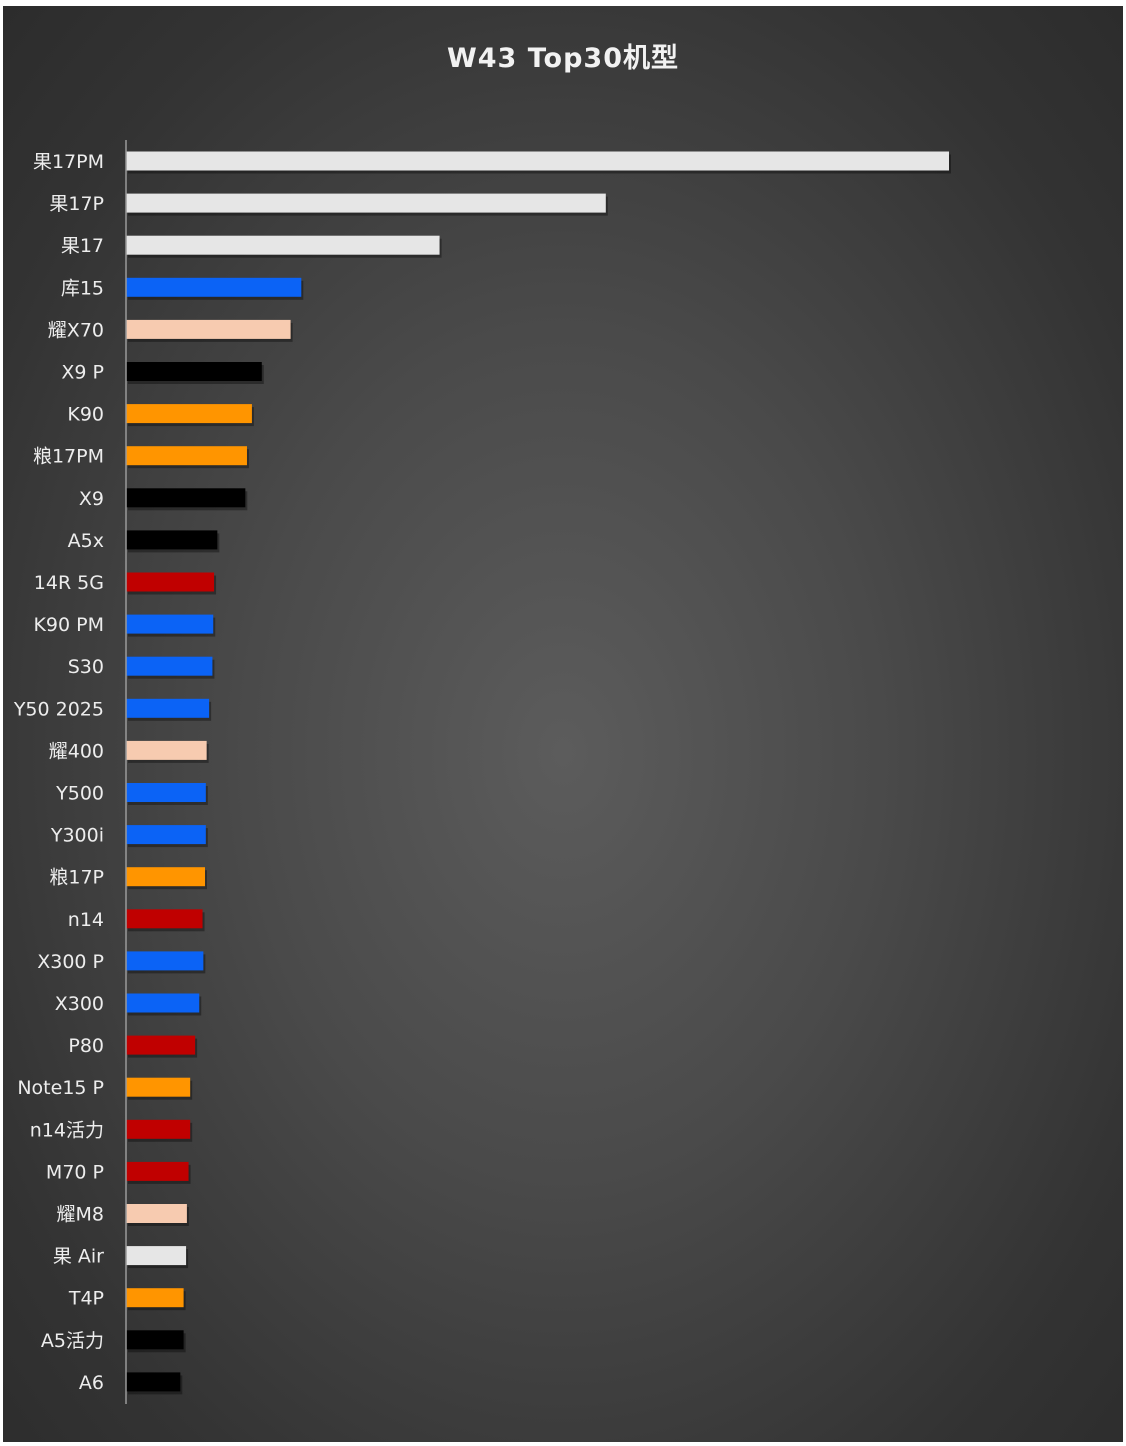 This screenshot has width=1126, height=1446. Describe the element at coordinates (68, 457) in the screenshot. I see `category-label: 粮17PM` at that location.